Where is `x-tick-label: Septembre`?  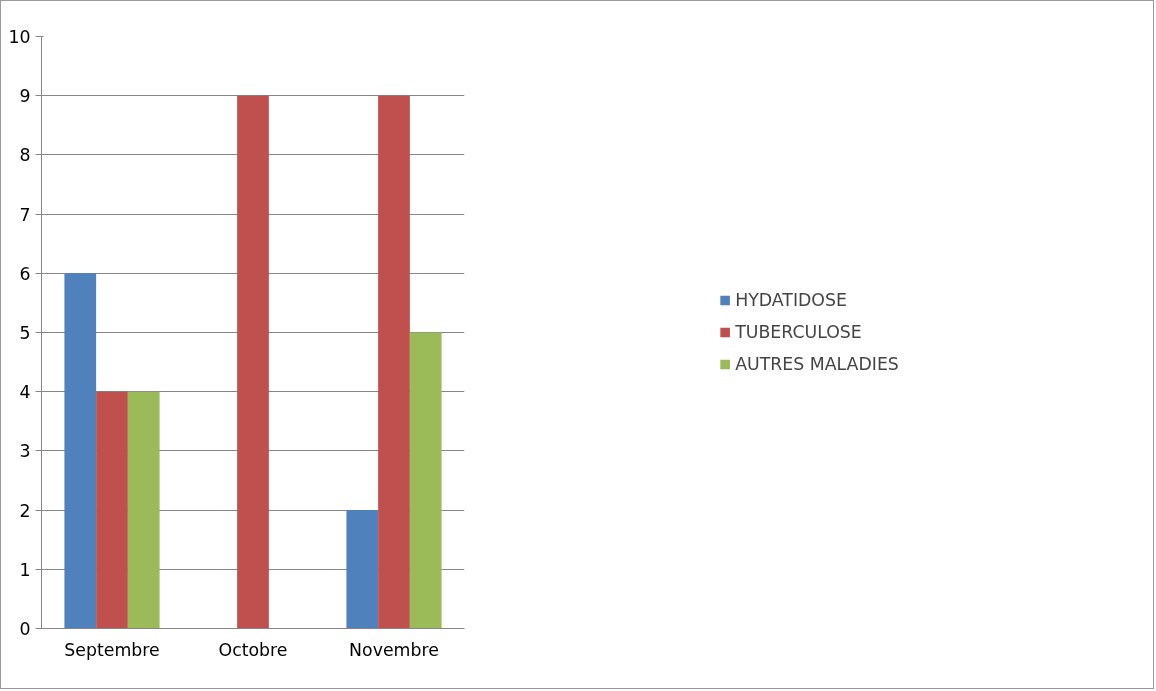 x-tick-label: Septembre is located at coordinates (112, 649).